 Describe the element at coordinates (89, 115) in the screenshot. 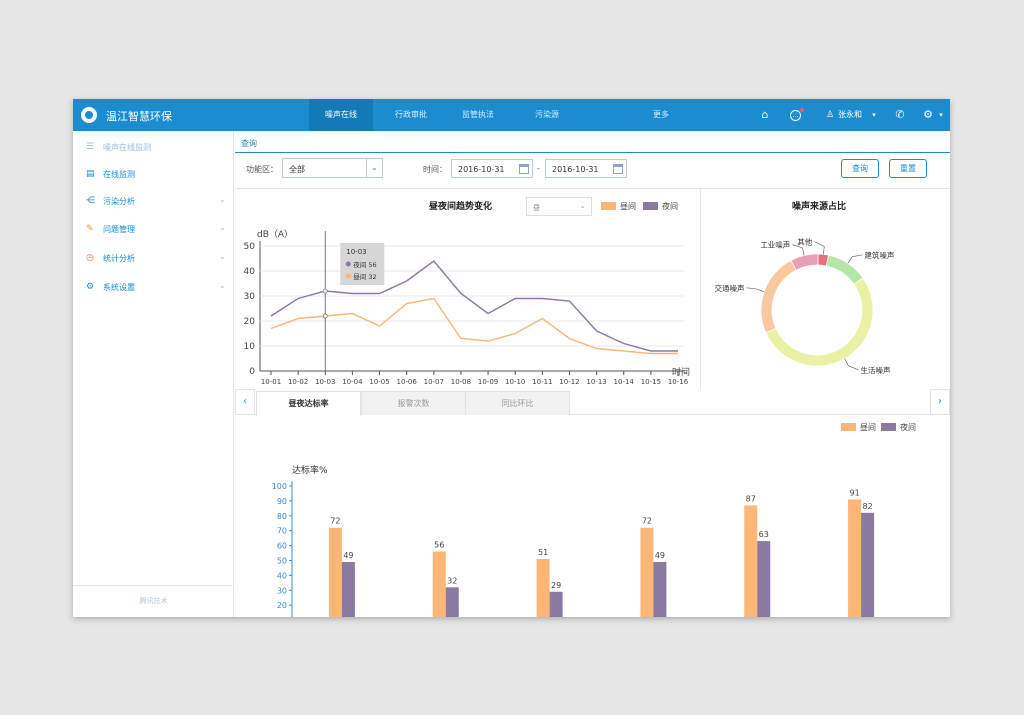

I see `logo-icon` at that location.